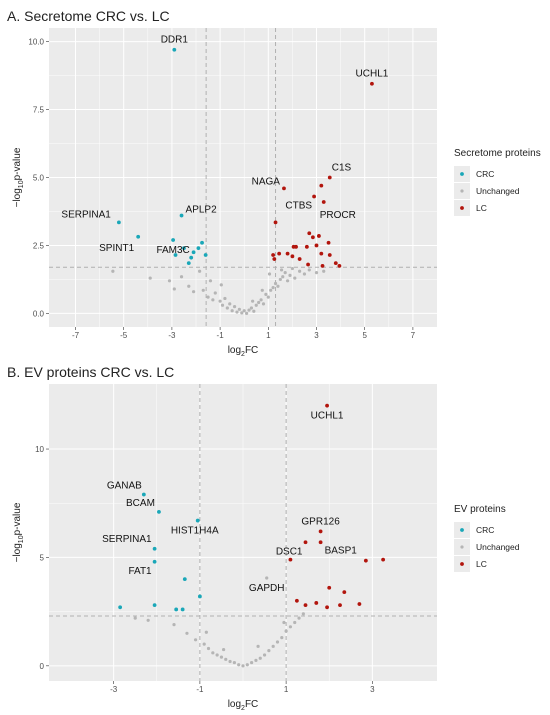 The image size is (550, 715). Describe the element at coordinates (497, 153) in the screenshot. I see `legend-title: Secretome proteins` at that location.